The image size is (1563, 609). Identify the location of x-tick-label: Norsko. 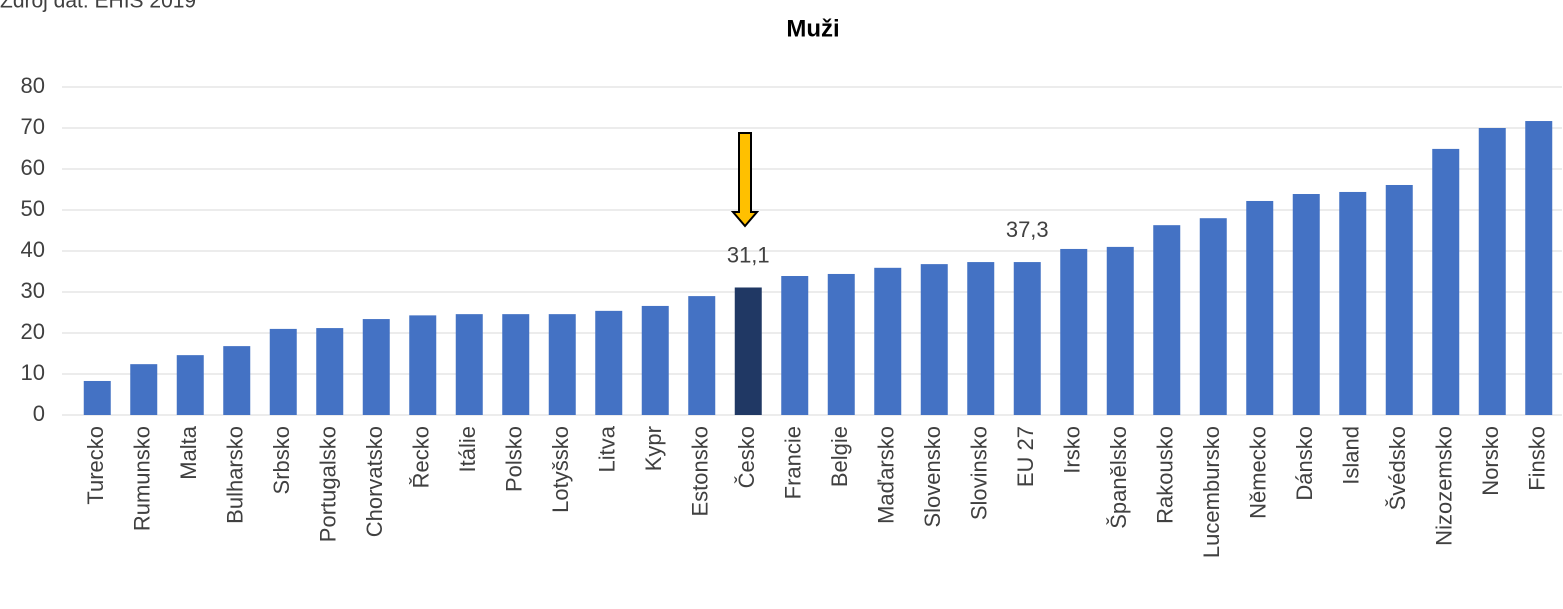
(1490, 461).